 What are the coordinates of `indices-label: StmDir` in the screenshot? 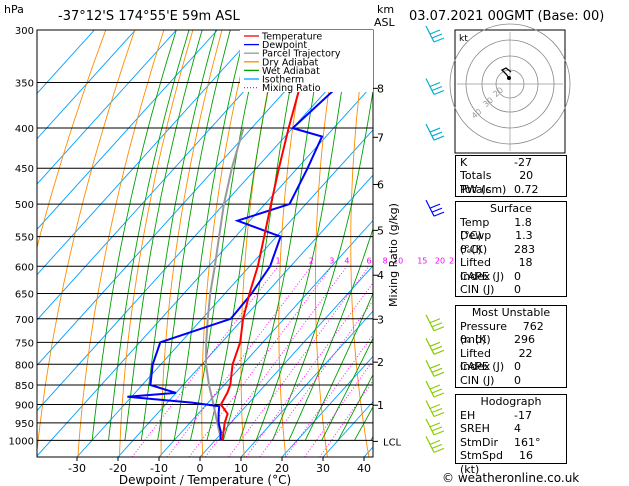 It's located at (479, 442).